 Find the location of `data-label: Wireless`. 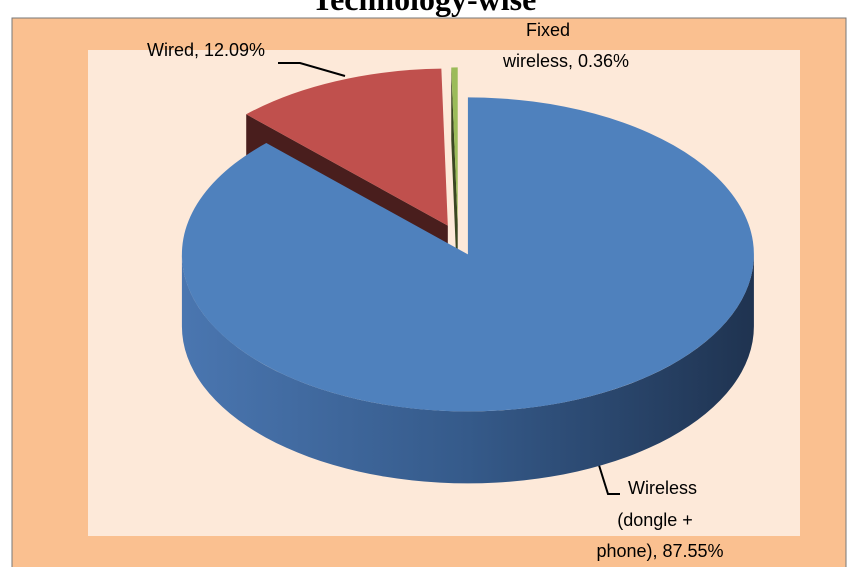

data-label: Wireless is located at coordinates (662, 488).